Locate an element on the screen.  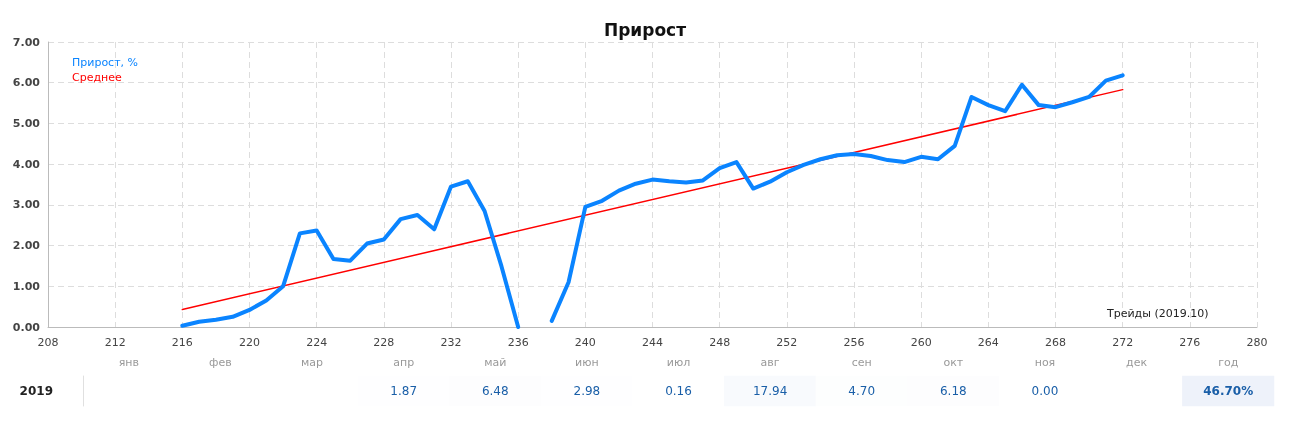
x-tick-label: янв is located at coordinates (128, 362).